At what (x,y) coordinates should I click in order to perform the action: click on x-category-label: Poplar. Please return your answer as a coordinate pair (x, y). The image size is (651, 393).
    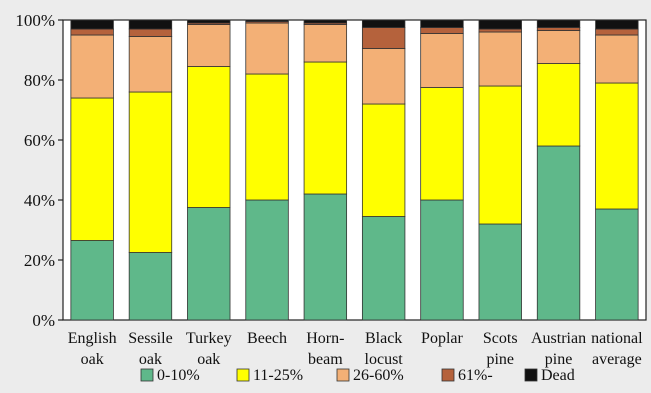
    Looking at the image, I should click on (442, 338).